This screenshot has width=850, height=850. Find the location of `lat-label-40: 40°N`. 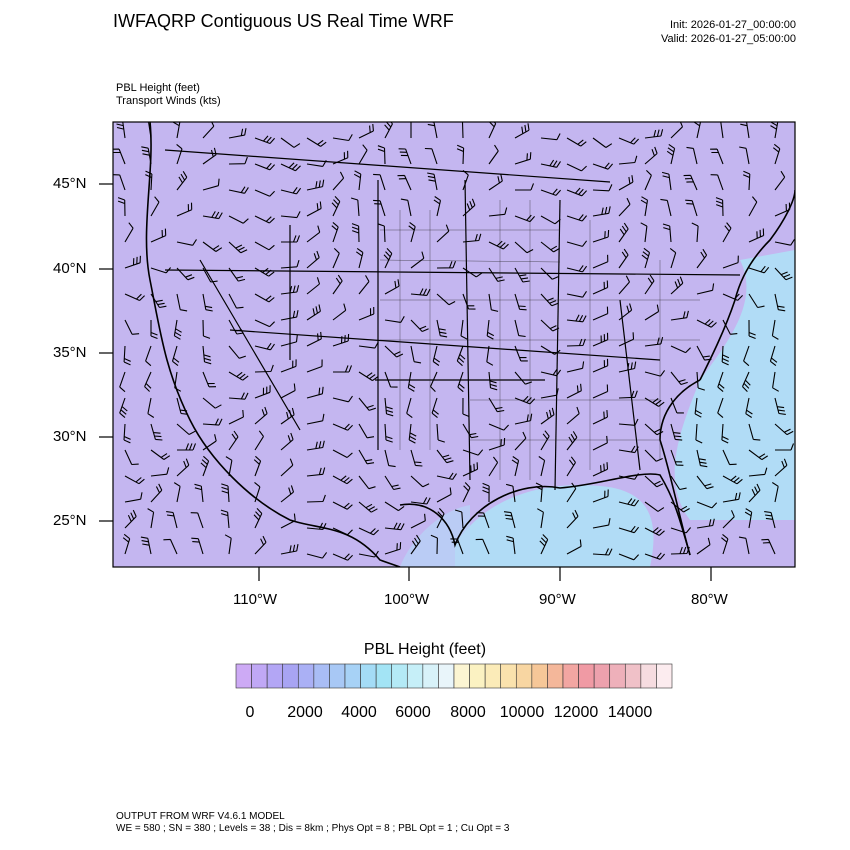

lat-label-40: 40°N is located at coordinates (70, 268).